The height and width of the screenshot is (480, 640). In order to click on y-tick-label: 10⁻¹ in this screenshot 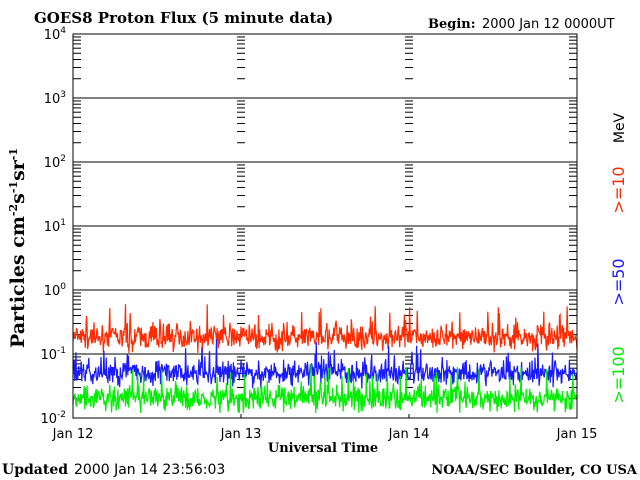, I will do `click(53, 354)`.